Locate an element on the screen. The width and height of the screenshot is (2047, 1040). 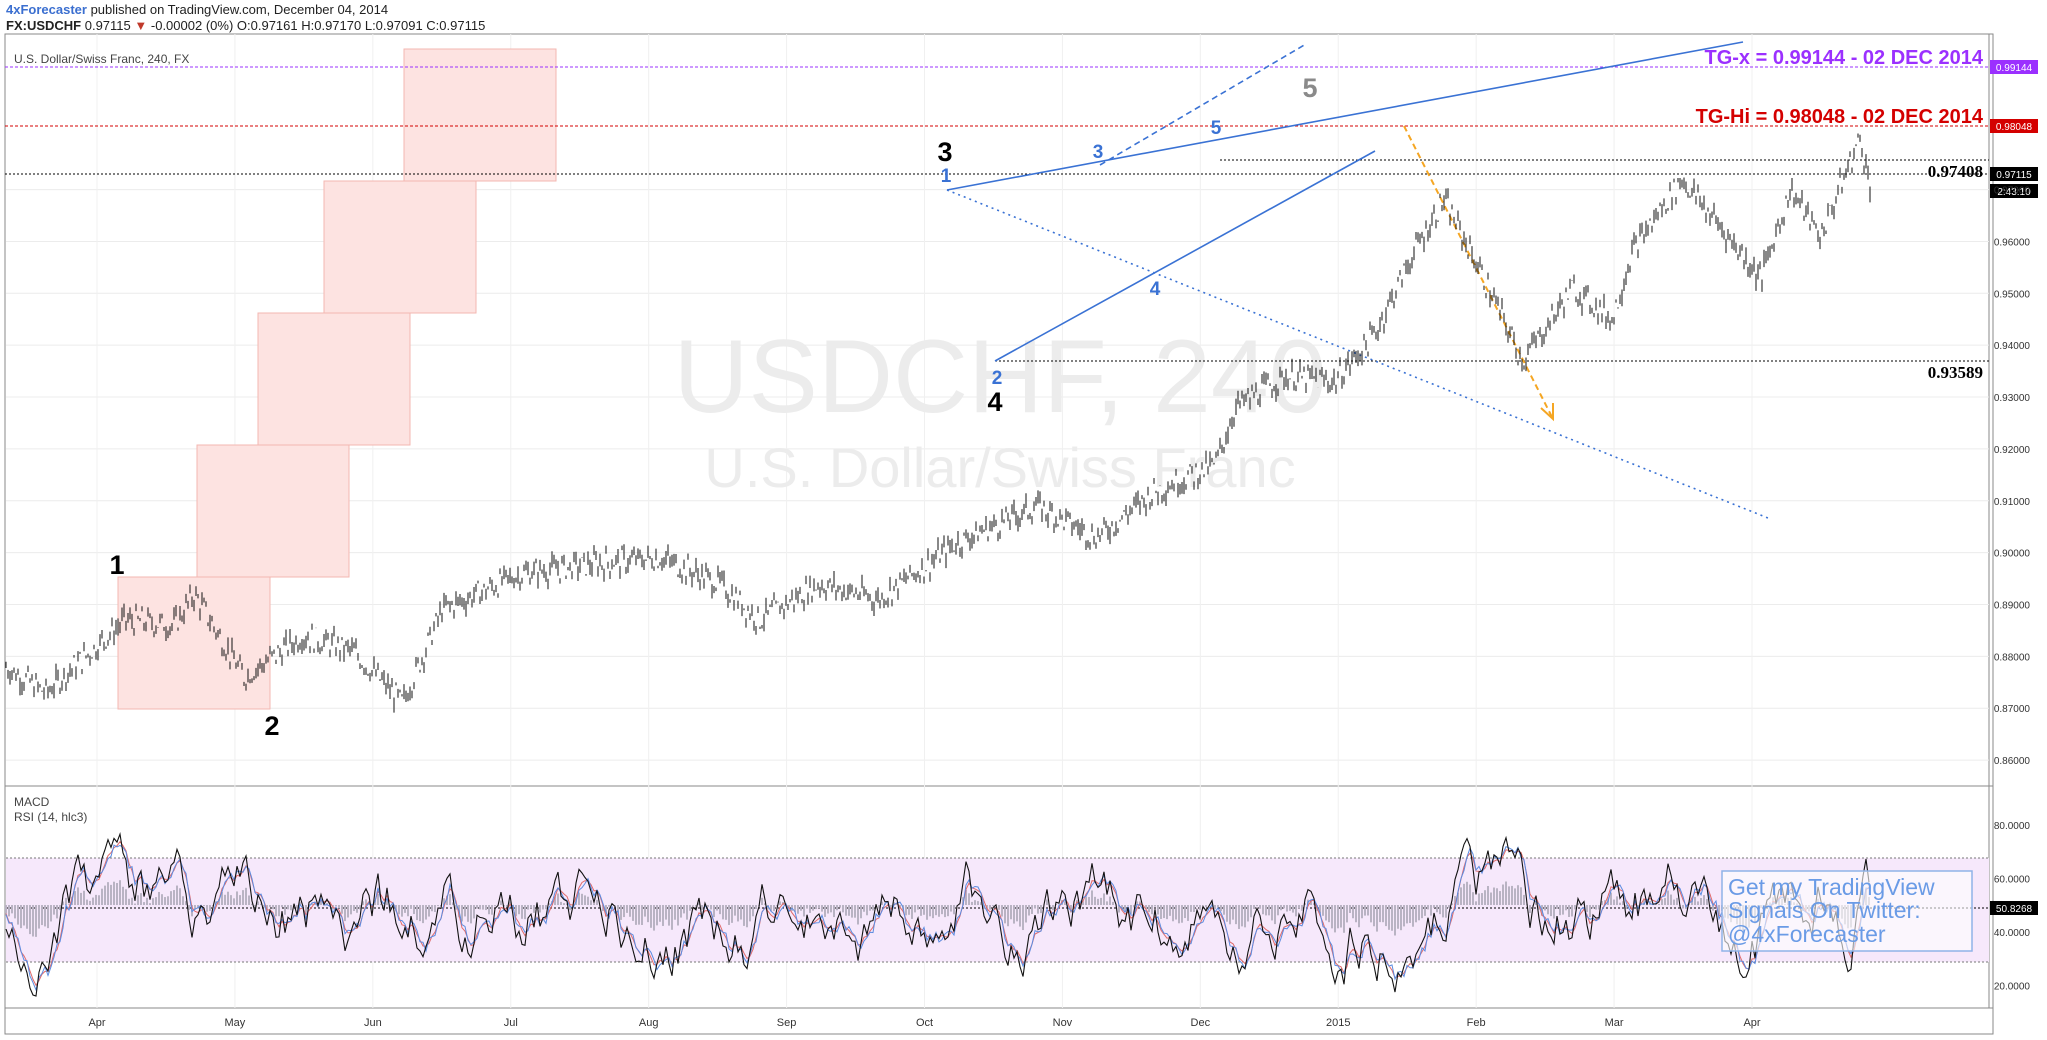
axis-tag-tg-hi-text: 0.98048 is located at coordinates (2014, 127).